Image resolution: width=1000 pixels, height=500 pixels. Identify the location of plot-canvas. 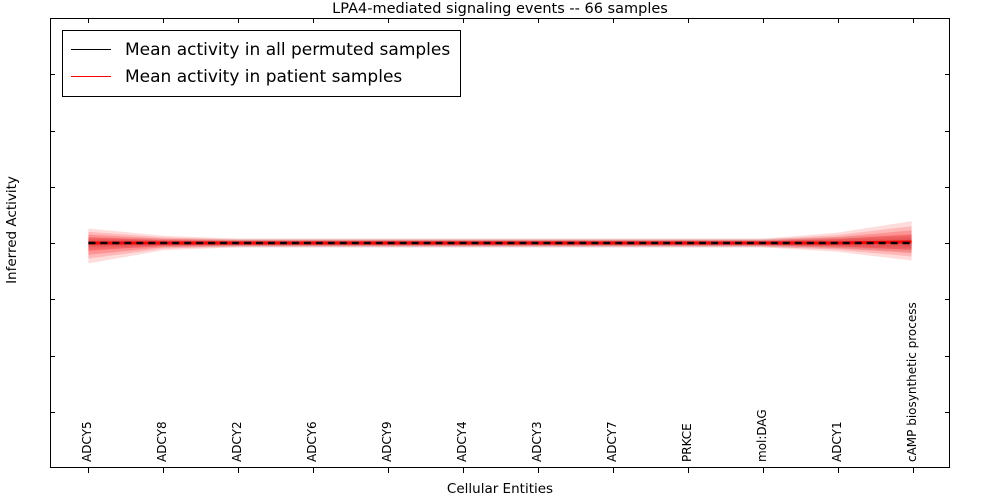
(500, 242).